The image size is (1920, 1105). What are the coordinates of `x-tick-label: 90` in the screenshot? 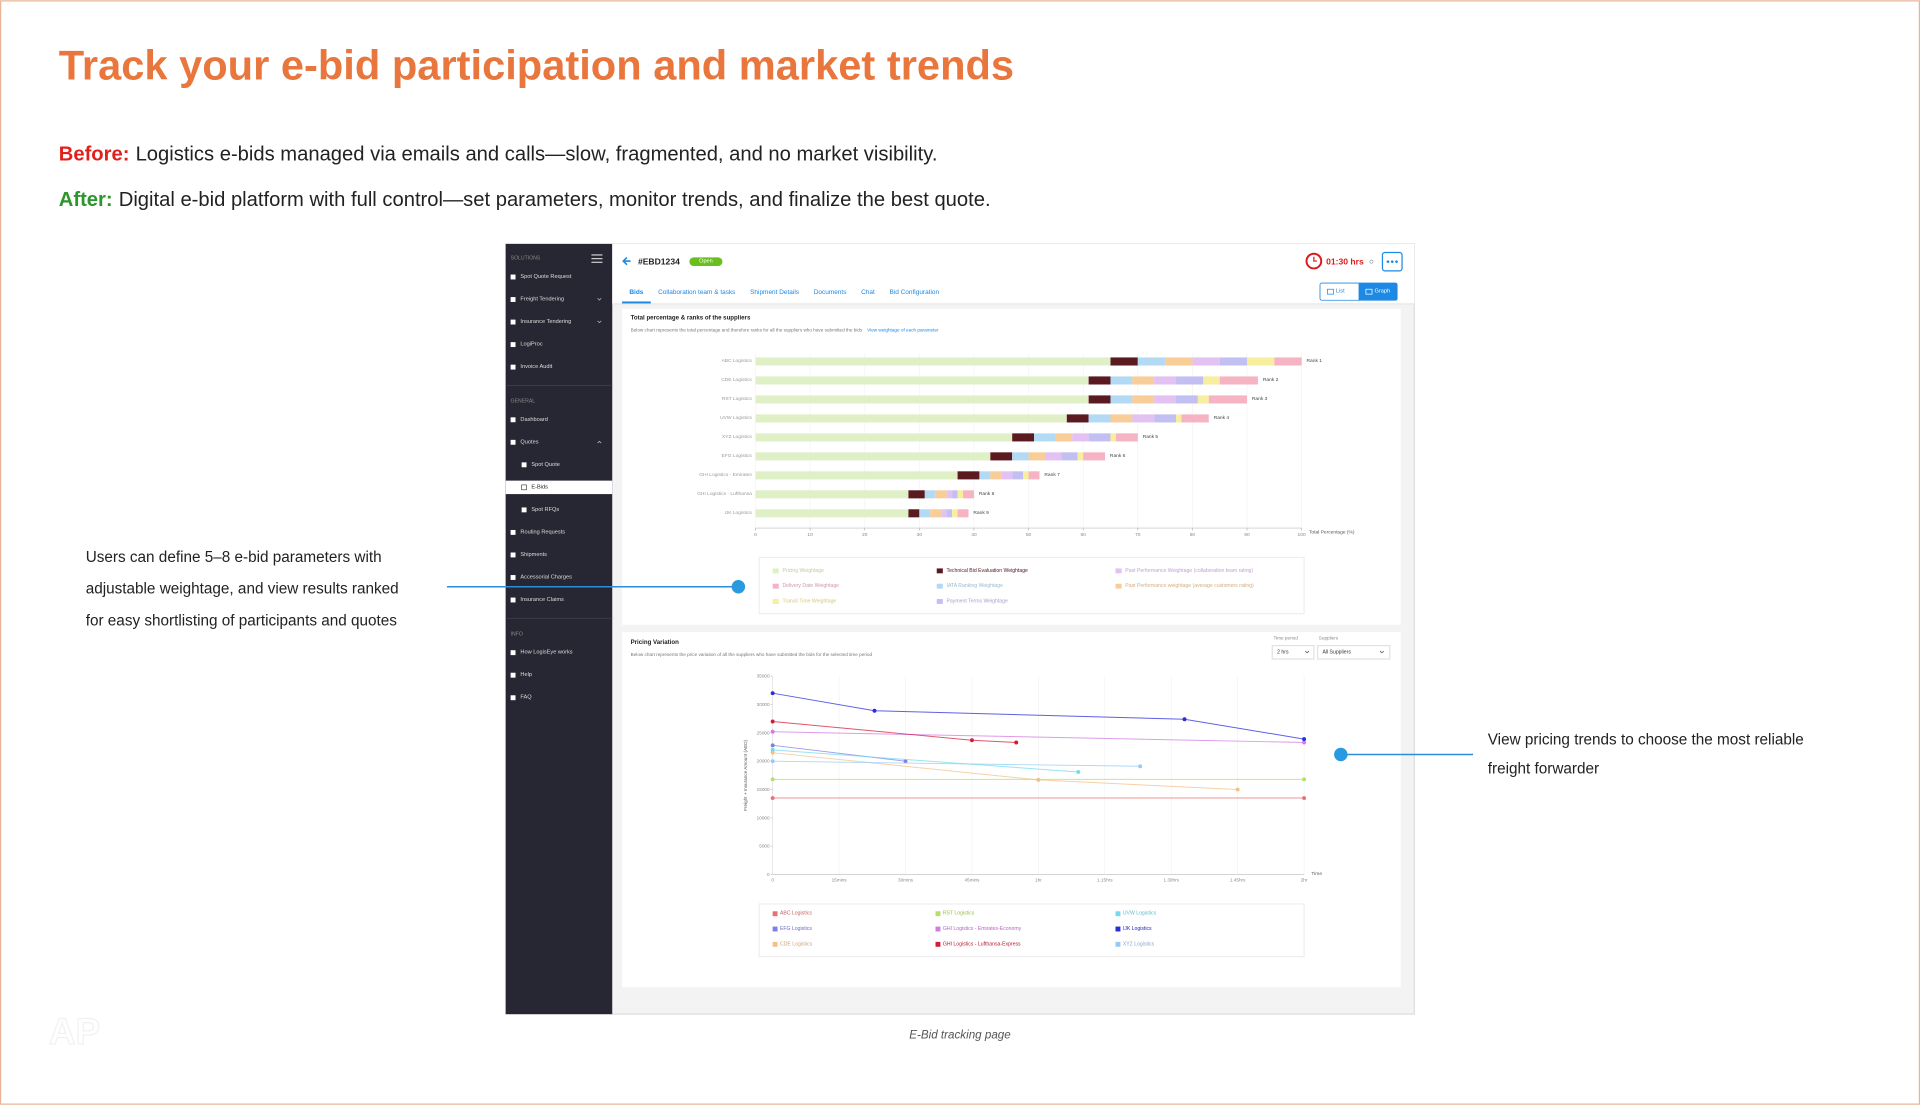 It's located at (1247, 535).